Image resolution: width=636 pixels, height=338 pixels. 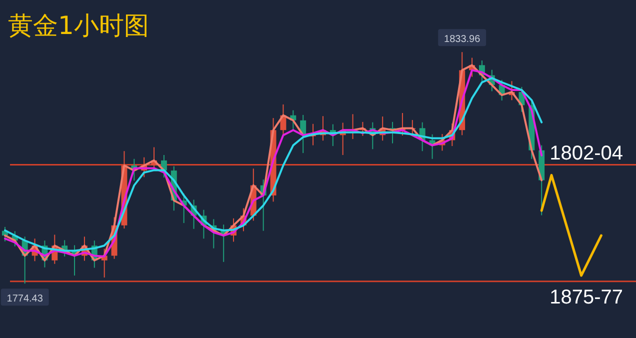 What do you see at coordinates (25, 299) in the screenshot?
I see `annotation: 1774.43` at bounding box center [25, 299].